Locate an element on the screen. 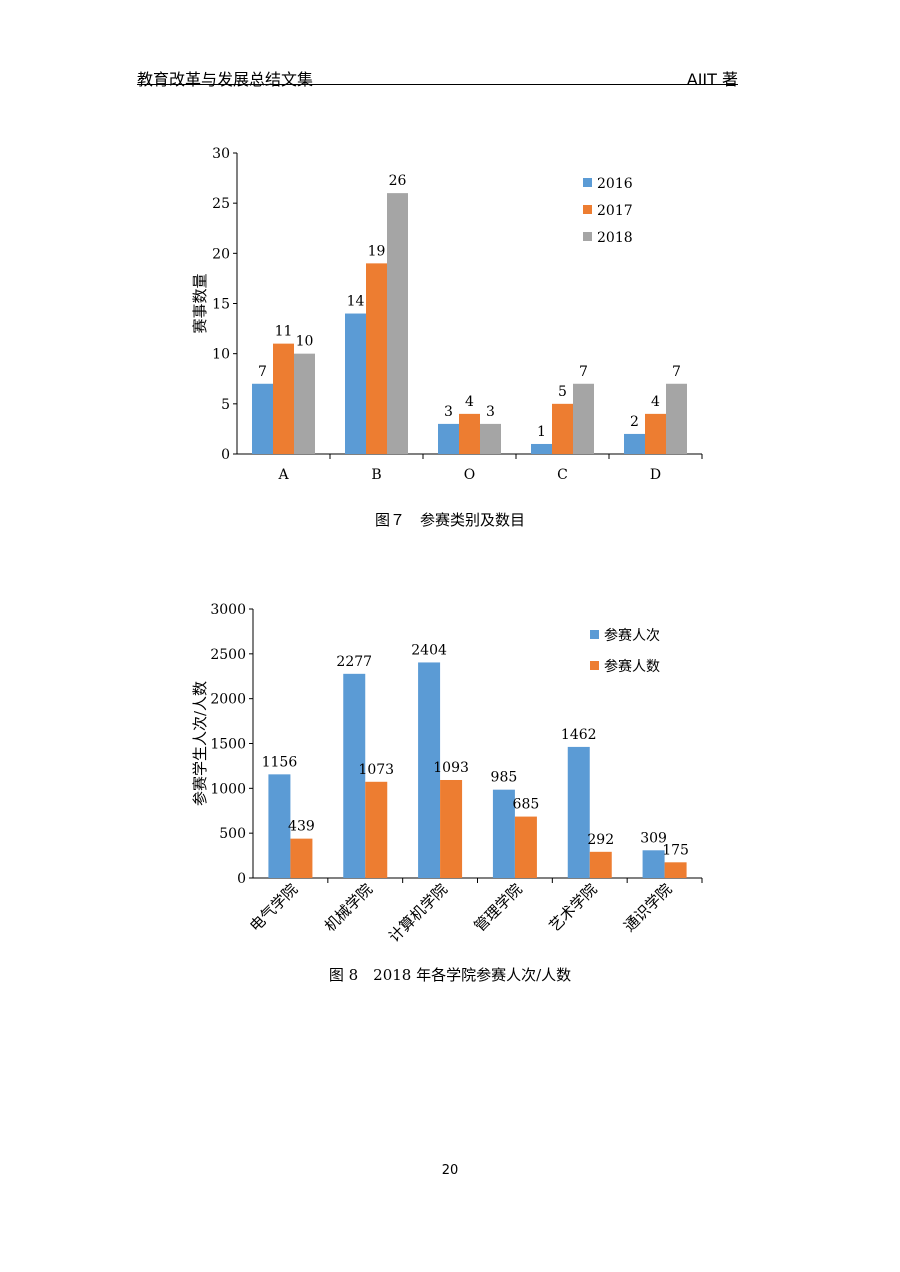 This screenshot has height=1272, width=900. data-label: 5 is located at coordinates (562, 392).